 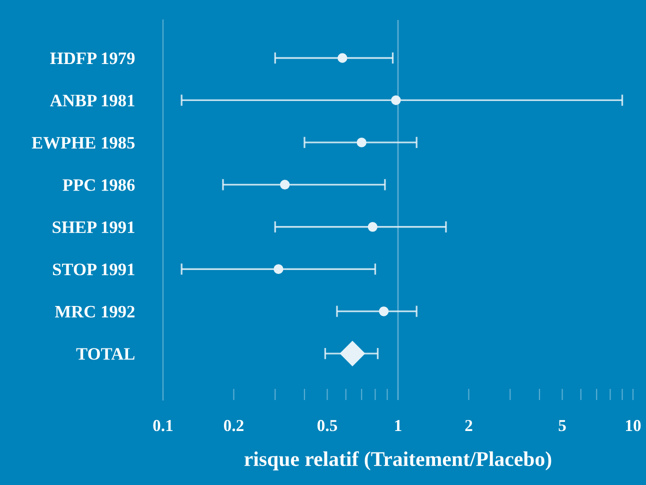 I want to click on y-tick-label: ANBP 1981, so click(x=92, y=100).